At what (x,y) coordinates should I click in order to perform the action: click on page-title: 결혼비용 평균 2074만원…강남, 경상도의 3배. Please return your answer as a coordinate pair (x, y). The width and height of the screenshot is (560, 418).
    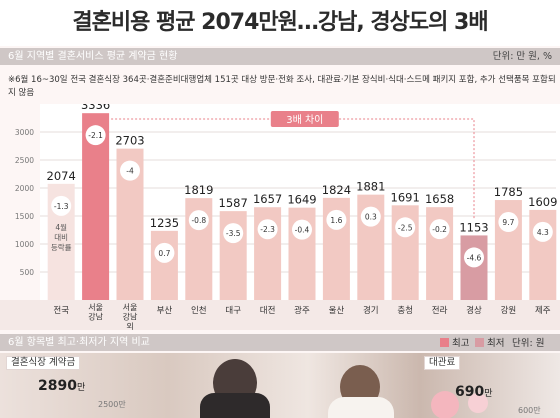
    Looking at the image, I should click on (280, 23).